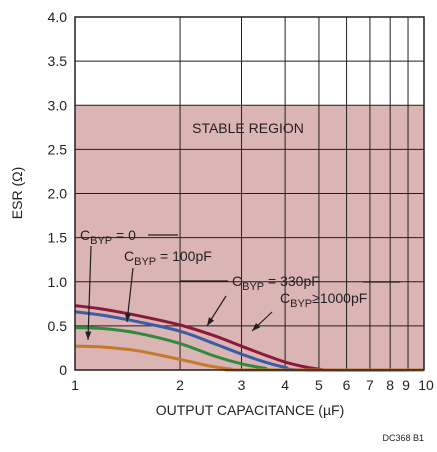  What do you see at coordinates (58, 326) in the screenshot?
I see `y-tick-label: 0.5` at bounding box center [58, 326].